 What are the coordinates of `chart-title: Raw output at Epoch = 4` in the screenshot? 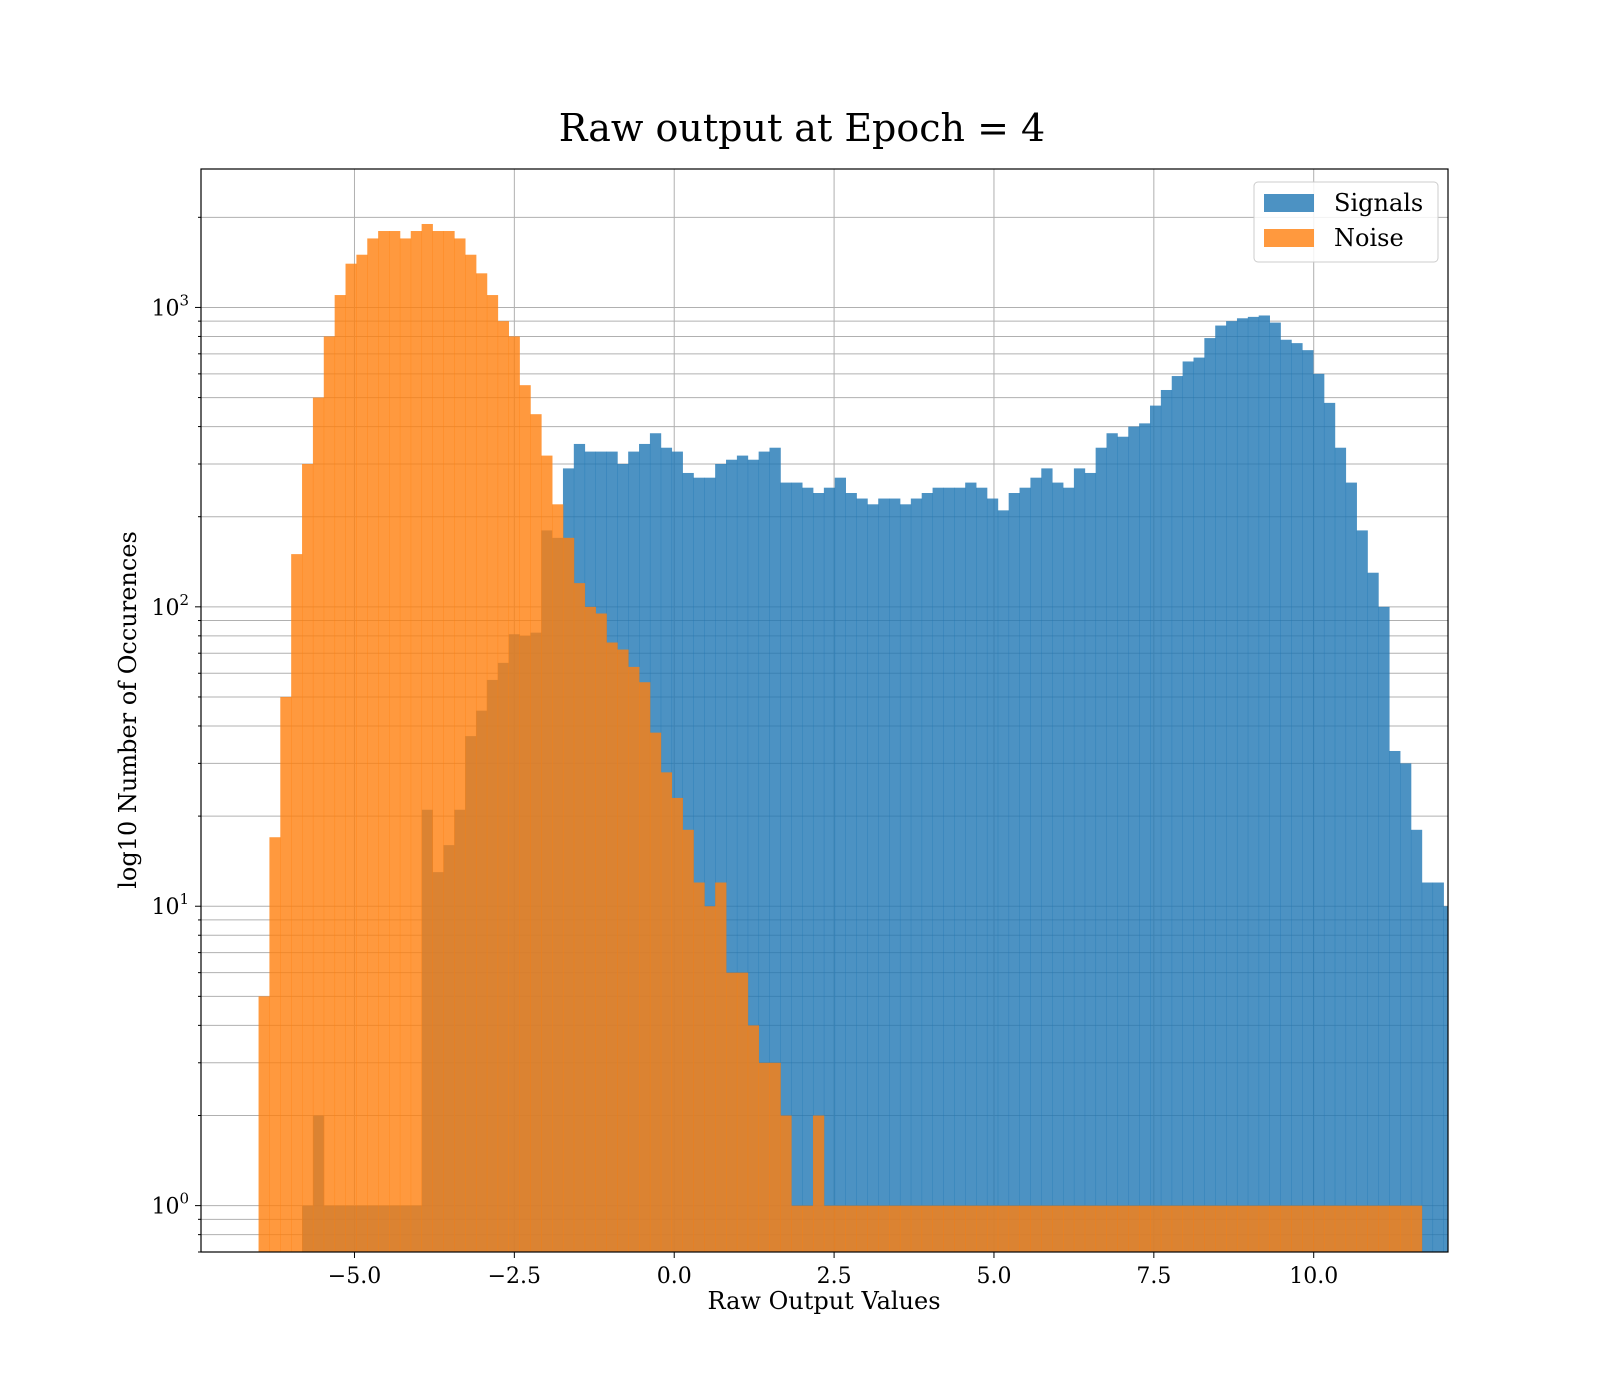 It's located at (802, 128).